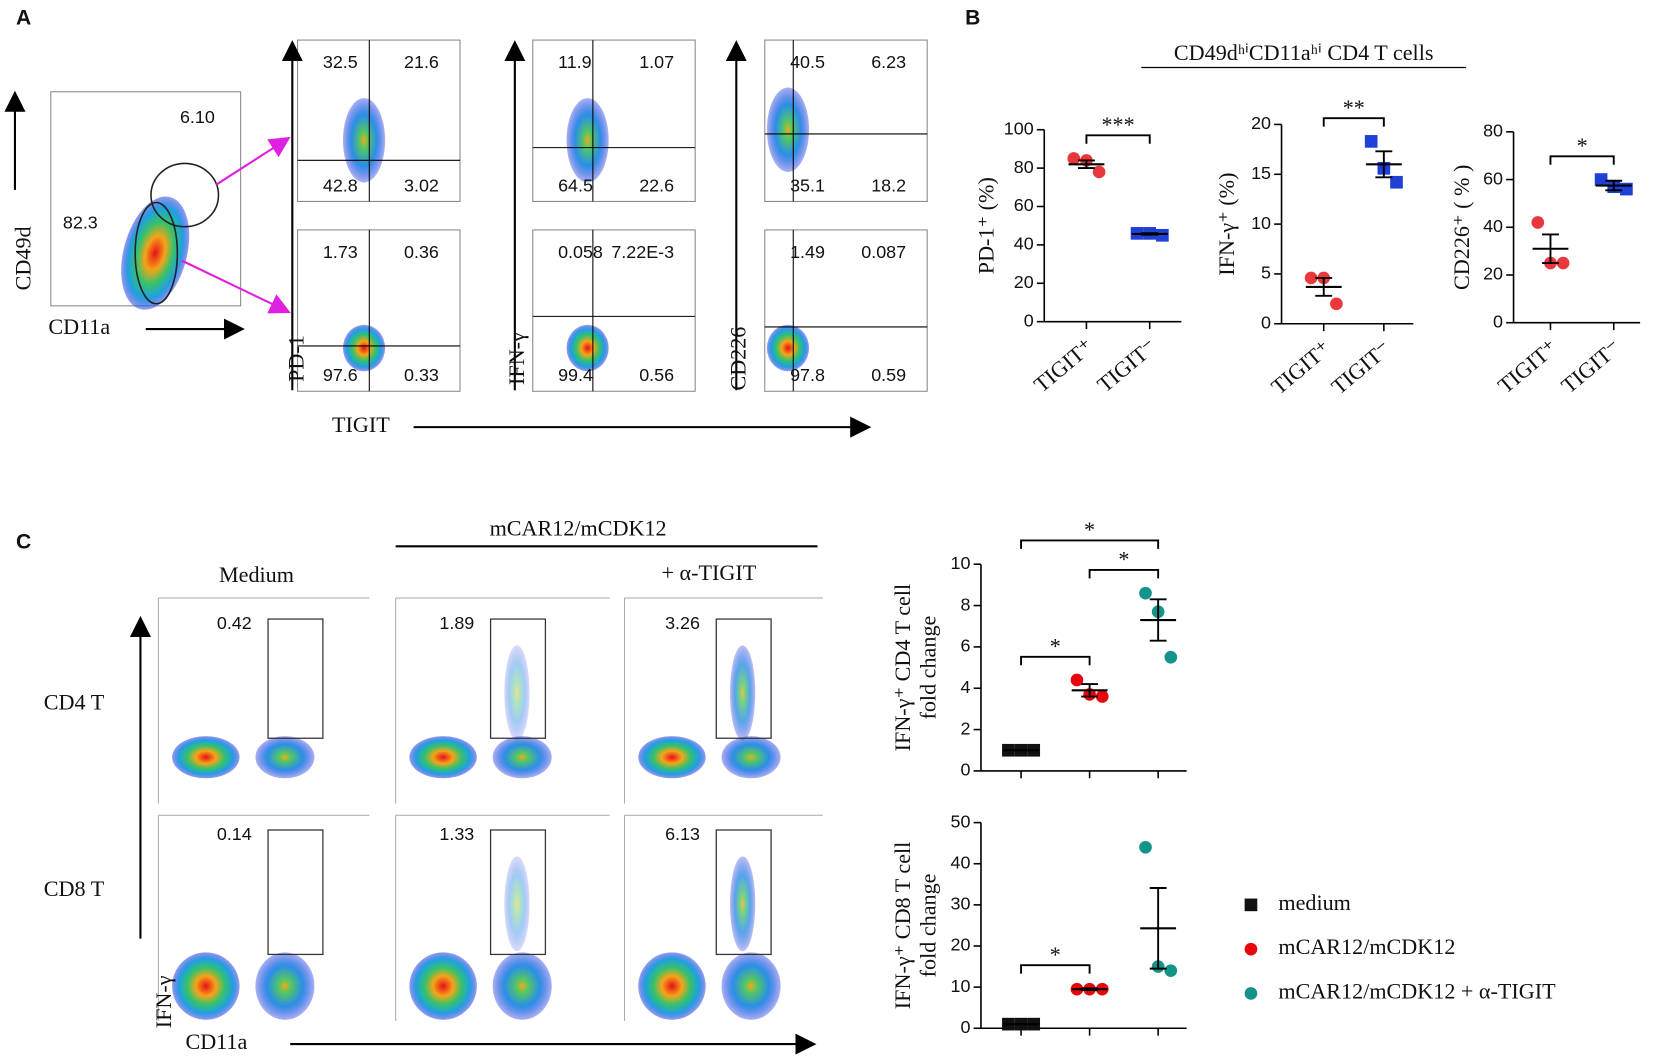  What do you see at coordinates (575, 62) in the screenshot?
I see `quadrant-value: 11.9` at bounding box center [575, 62].